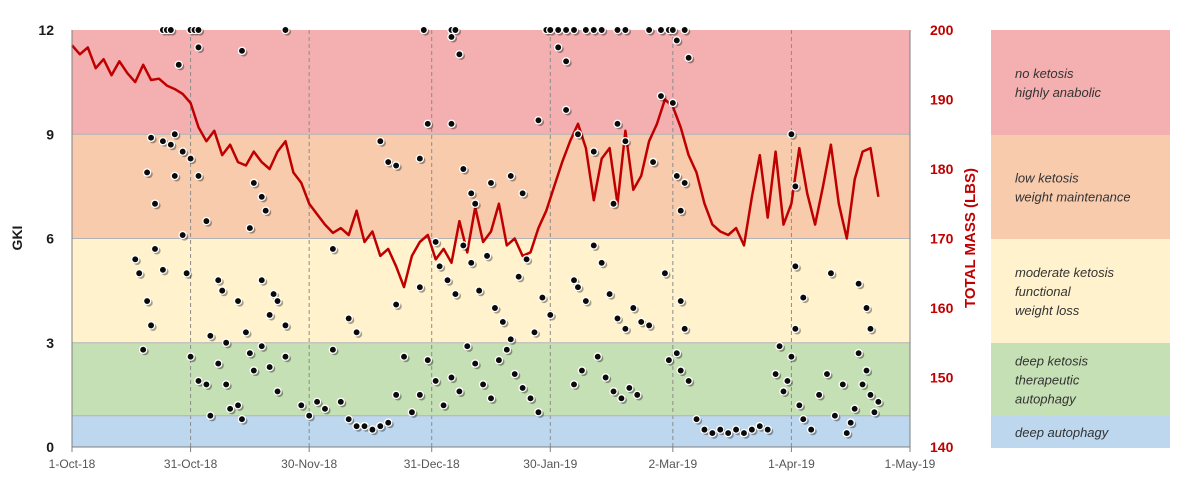 The height and width of the screenshot is (496, 1185). I want to click on date-tick-label: 30-Jan-19, so click(550, 464).